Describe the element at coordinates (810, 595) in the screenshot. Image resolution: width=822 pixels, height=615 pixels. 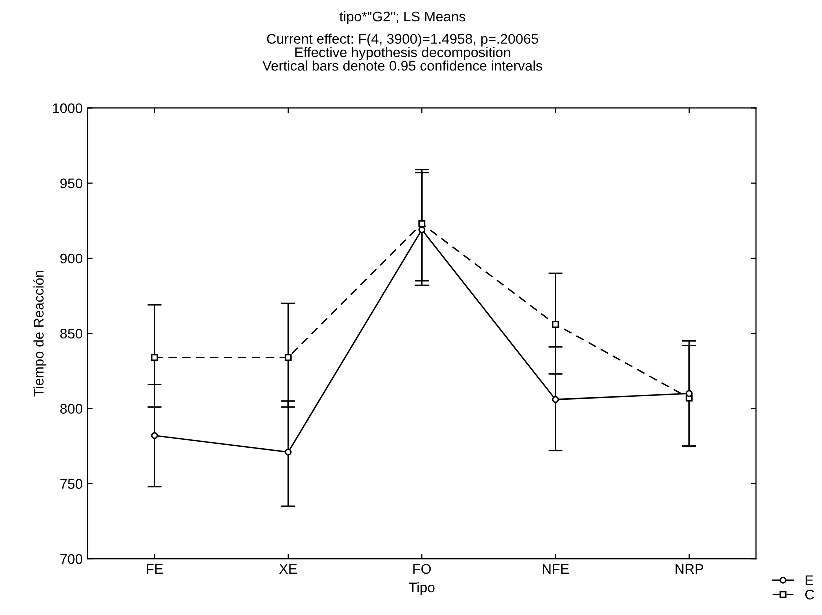
I see `legend-label: C` at that location.